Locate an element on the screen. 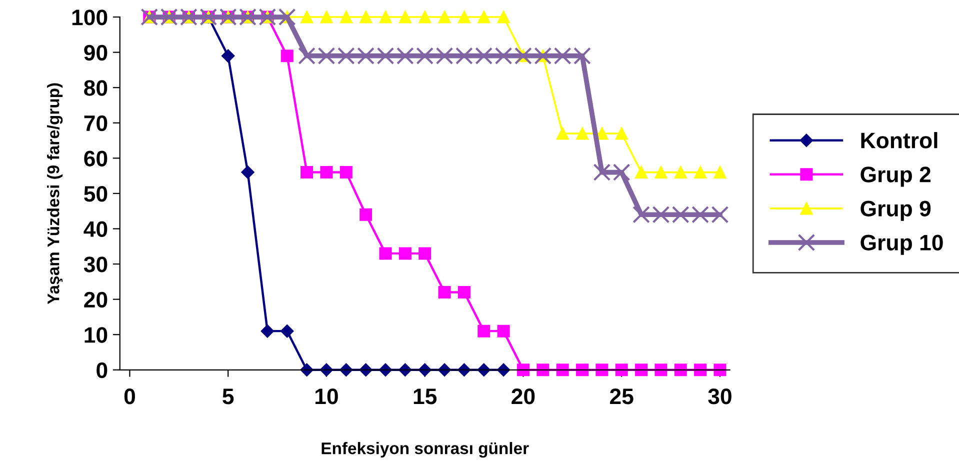  y-tick-label: 0 is located at coordinates (102, 370).